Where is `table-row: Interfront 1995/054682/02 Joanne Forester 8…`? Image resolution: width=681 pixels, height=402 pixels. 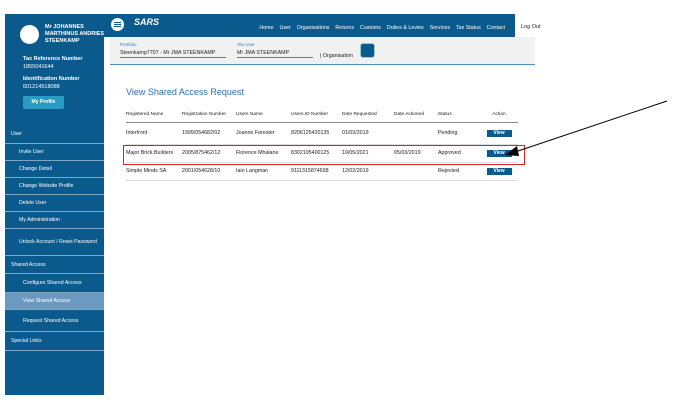 table-row: Interfront 1995/054682/02 Joanne Forester 8… is located at coordinates (322, 133).